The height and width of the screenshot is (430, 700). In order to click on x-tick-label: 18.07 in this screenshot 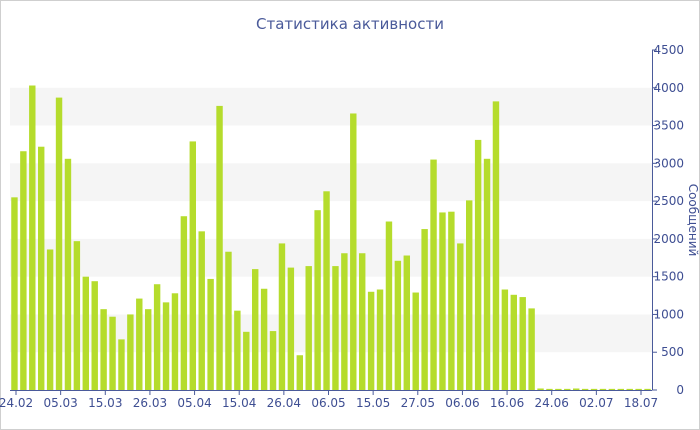, I will do `click(641, 403)`.